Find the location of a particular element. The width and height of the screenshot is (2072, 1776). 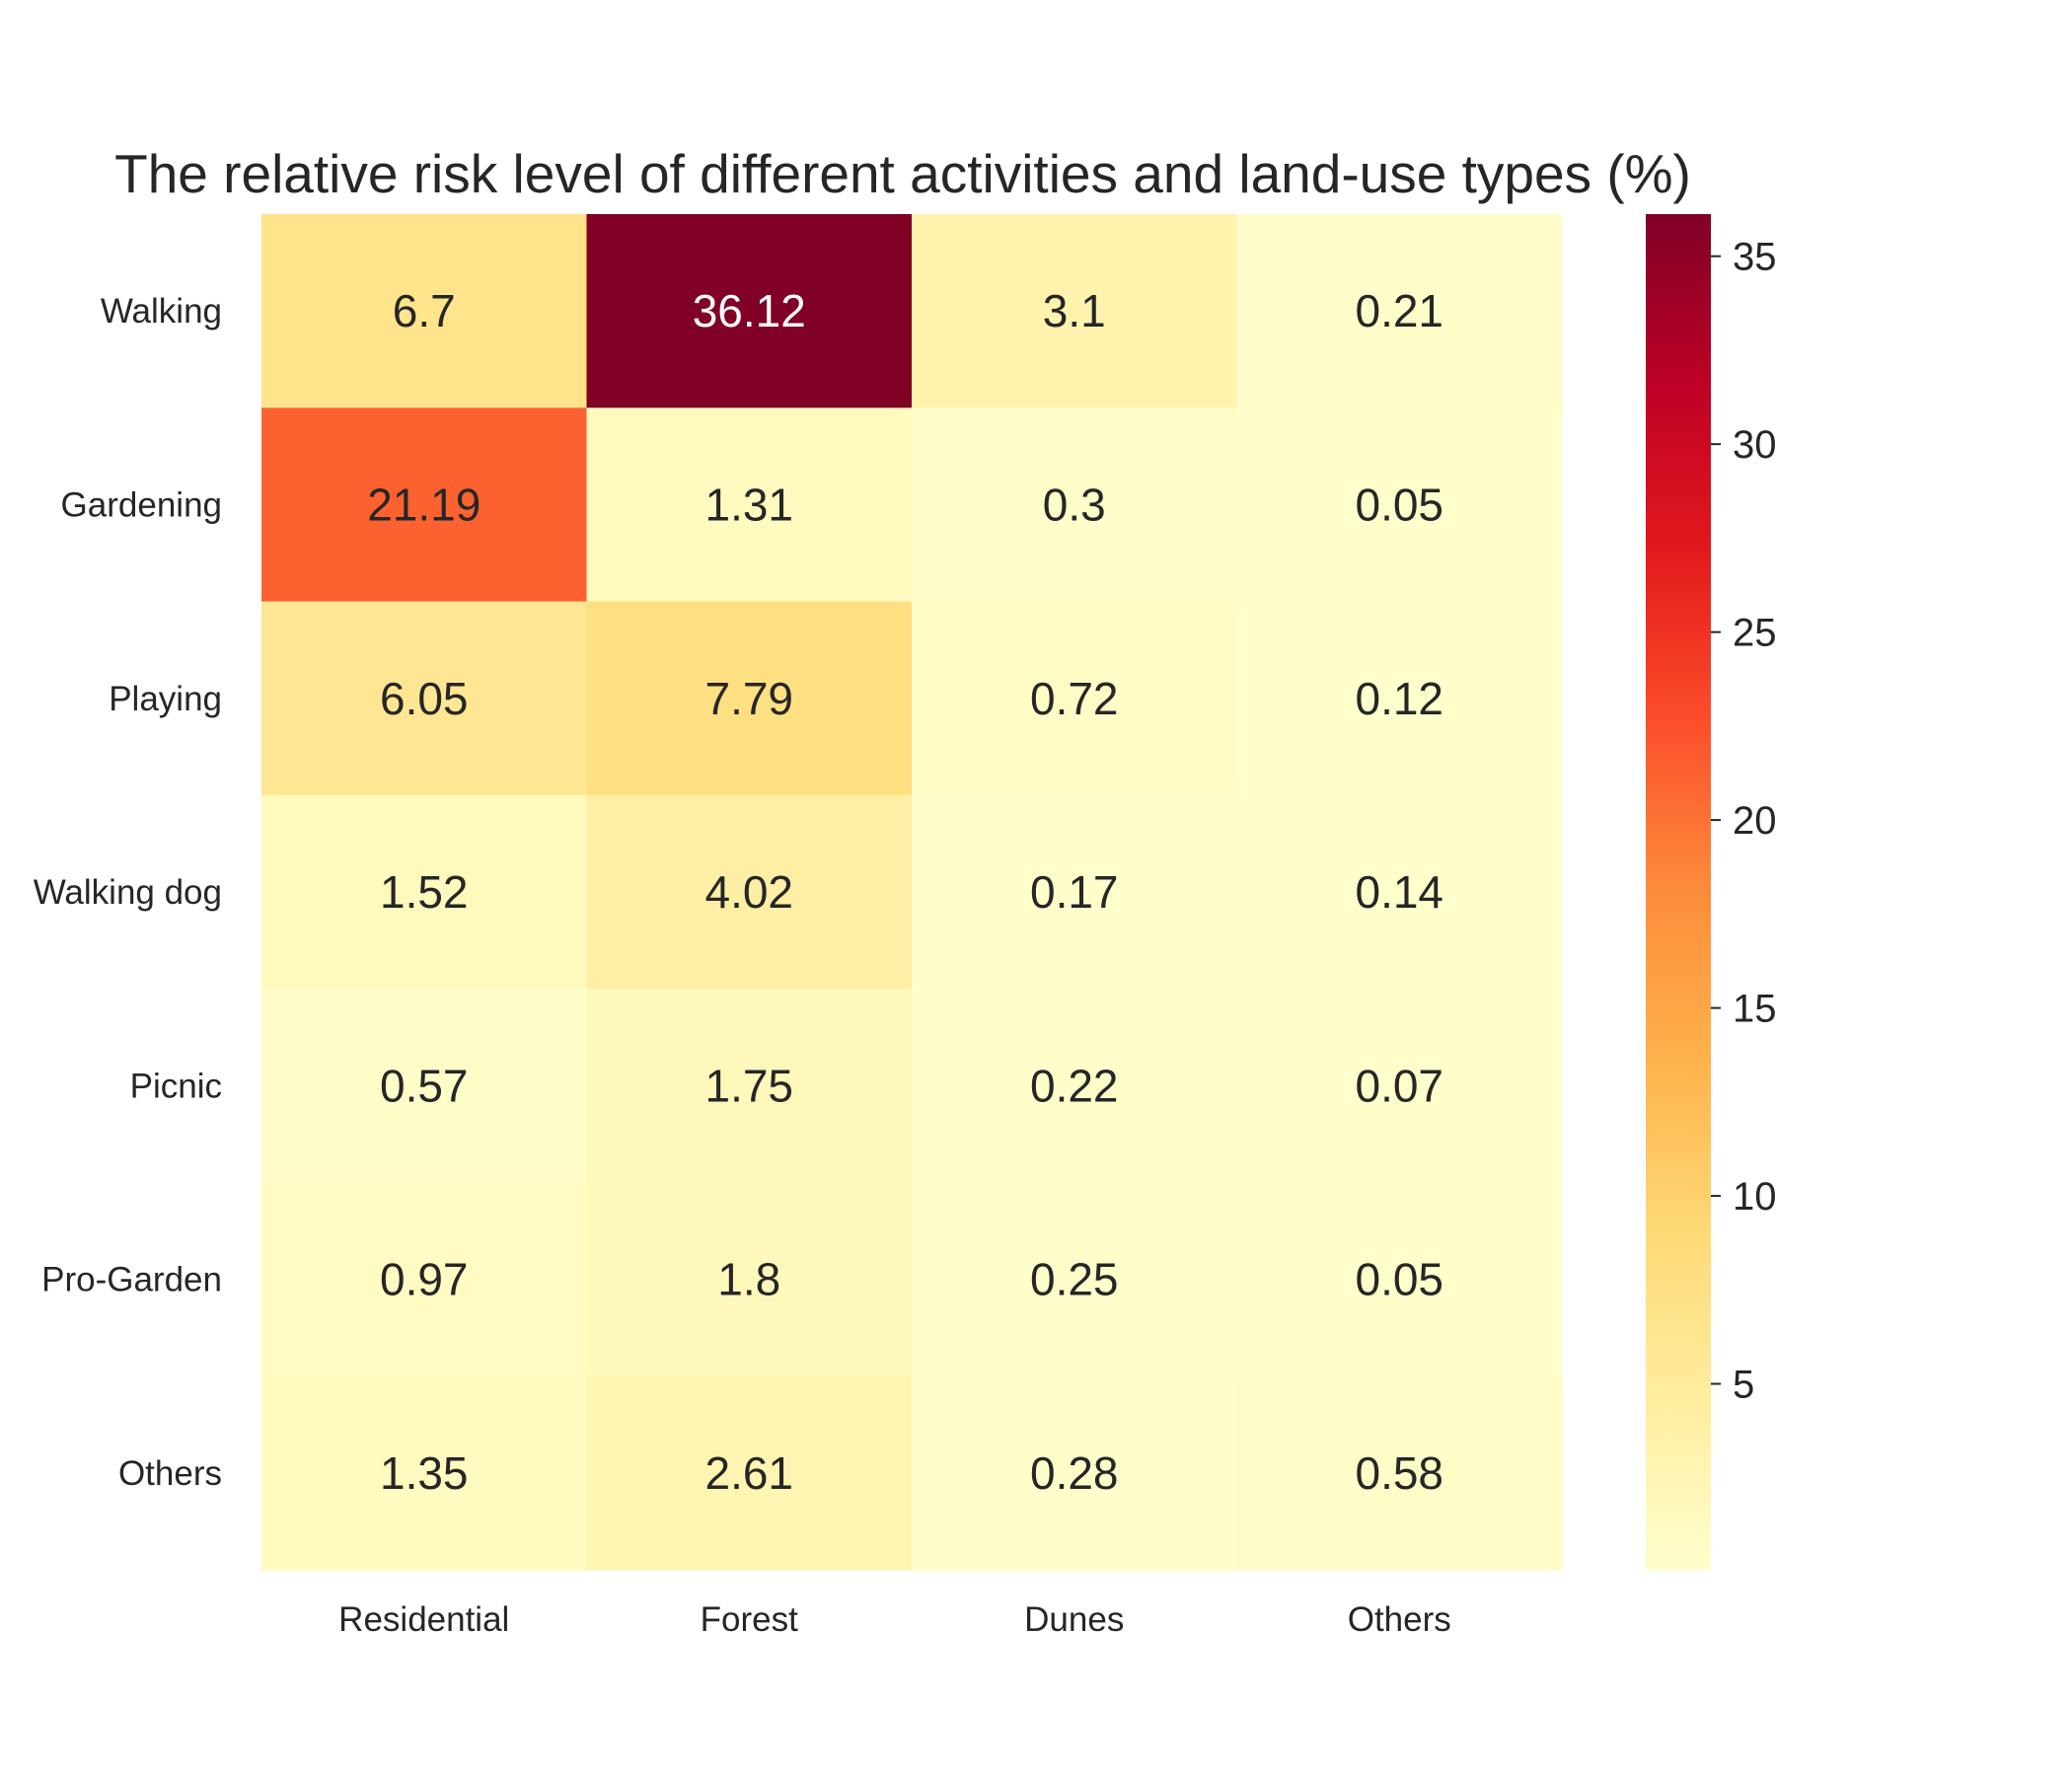

colorbar-gradient is located at coordinates (1679, 892).